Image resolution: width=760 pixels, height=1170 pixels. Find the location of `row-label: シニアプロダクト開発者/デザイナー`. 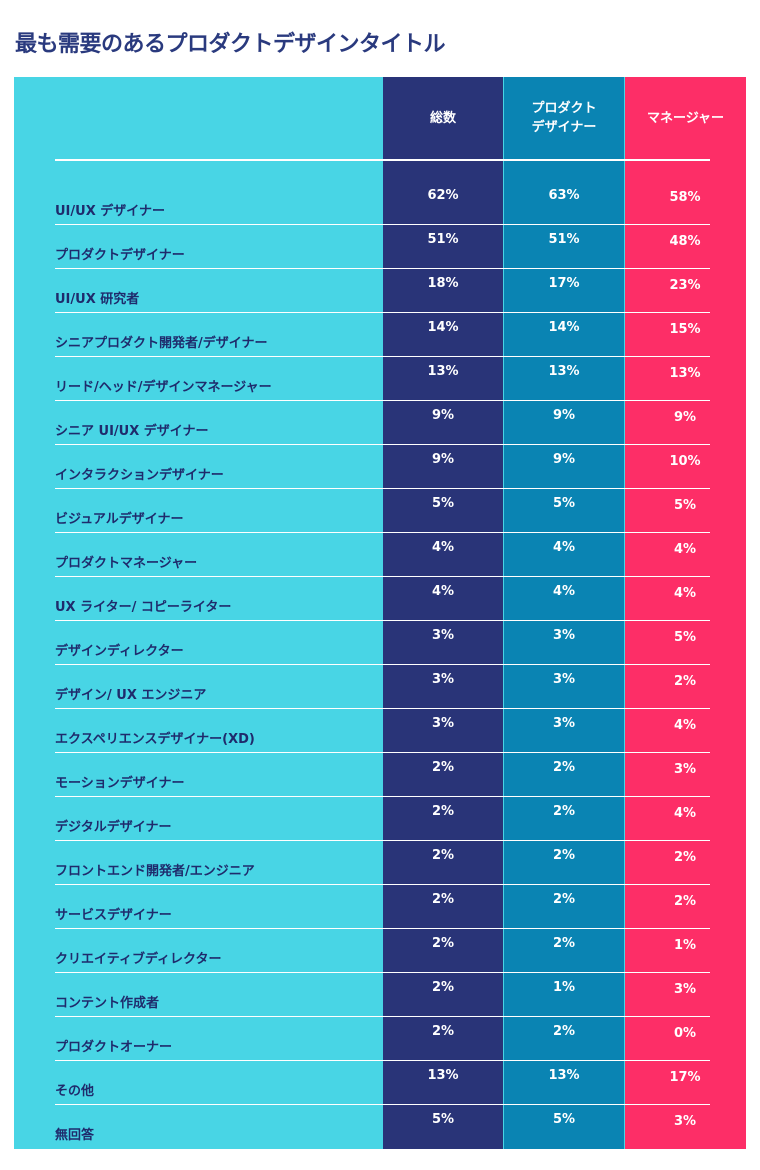

row-label: シニアプロダクト開発者/デザイナー is located at coordinates (161, 343).